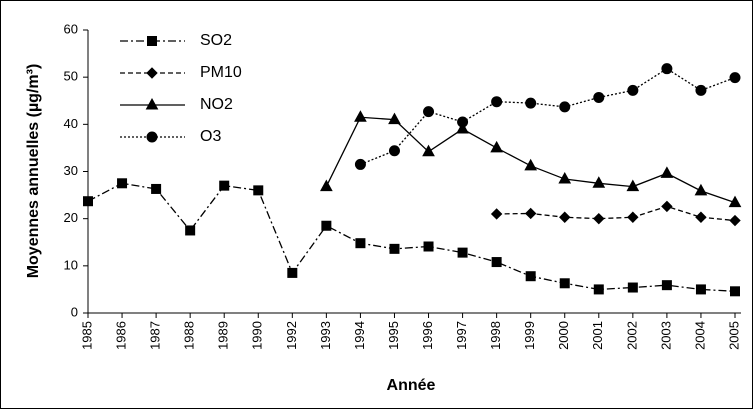  Describe the element at coordinates (427, 335) in the screenshot. I see `x-tick-label: 1996` at that location.